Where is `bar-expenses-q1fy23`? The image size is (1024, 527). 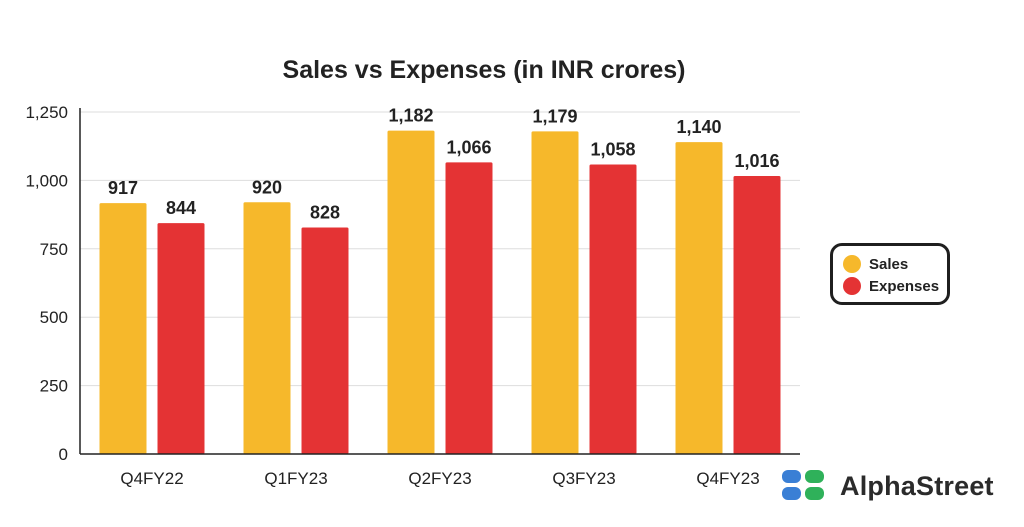 bar-expenses-q1fy23 is located at coordinates (325, 340).